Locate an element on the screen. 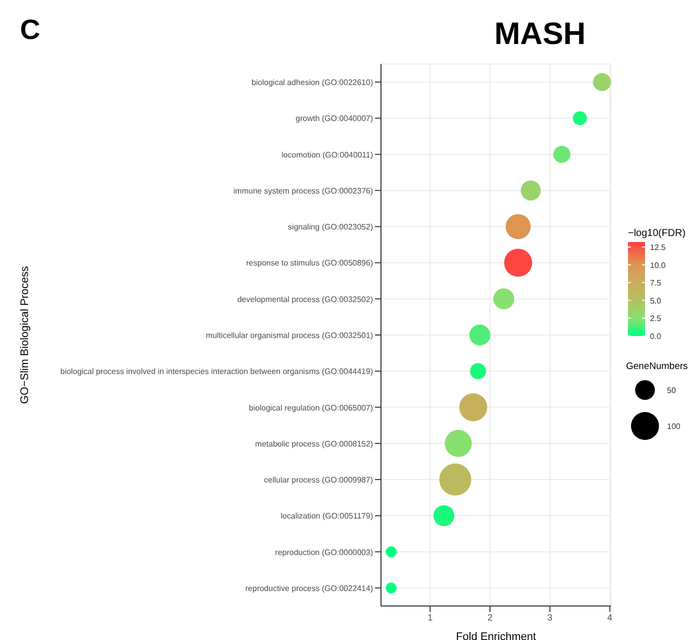  color-bar-title: −log10(FDR) is located at coordinates (657, 233).